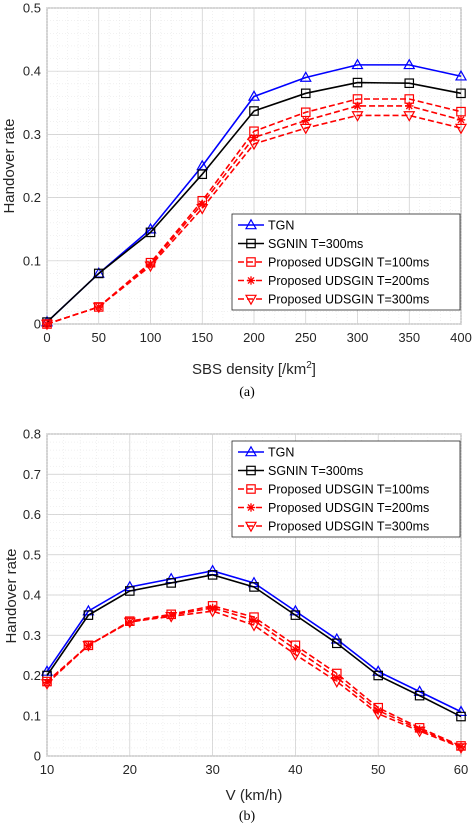  Describe the element at coordinates (37, 756) in the screenshot. I see `y-tick-label: 0` at that location.